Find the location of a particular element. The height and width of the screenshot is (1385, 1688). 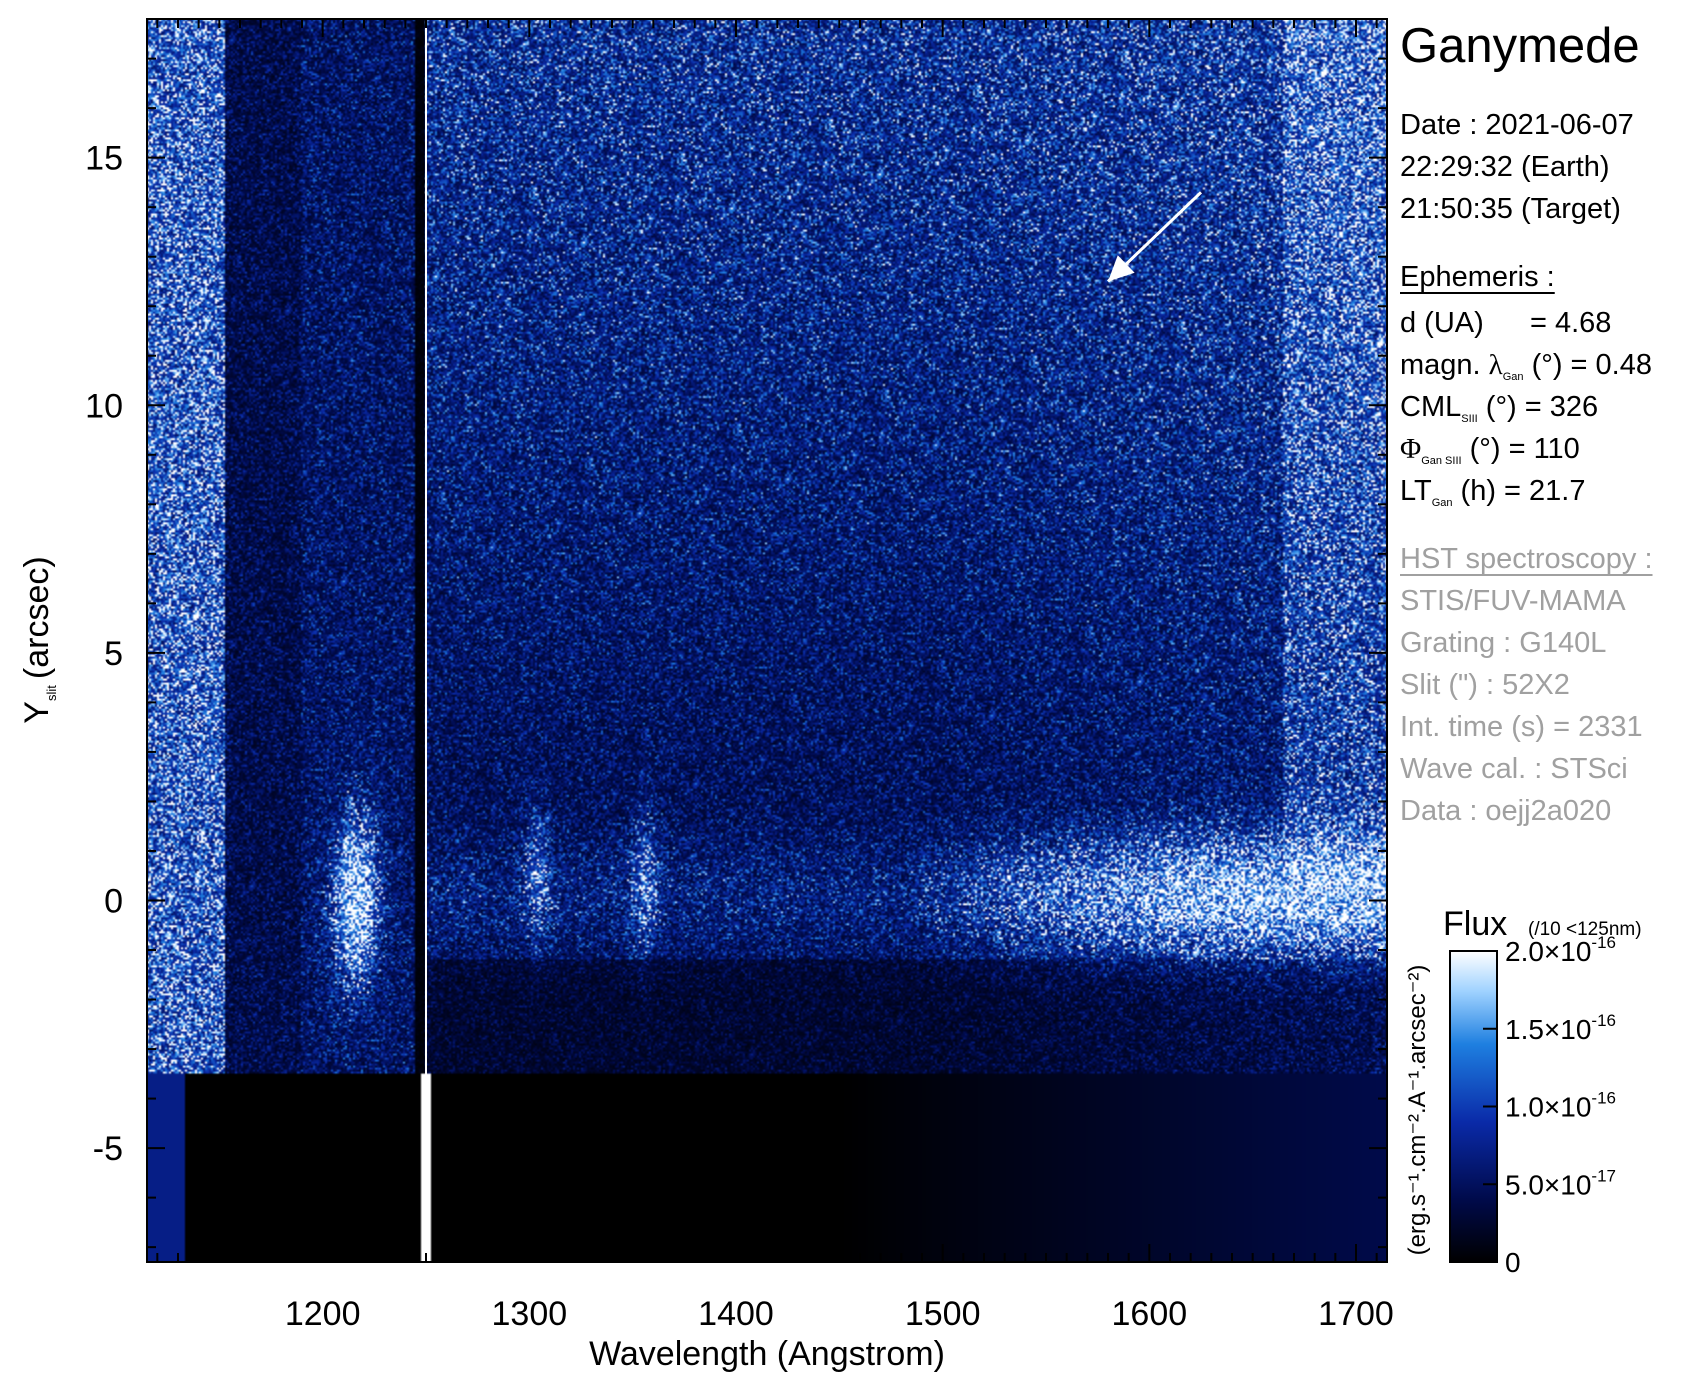

y-tick-label: 0 is located at coordinates (113, 901).